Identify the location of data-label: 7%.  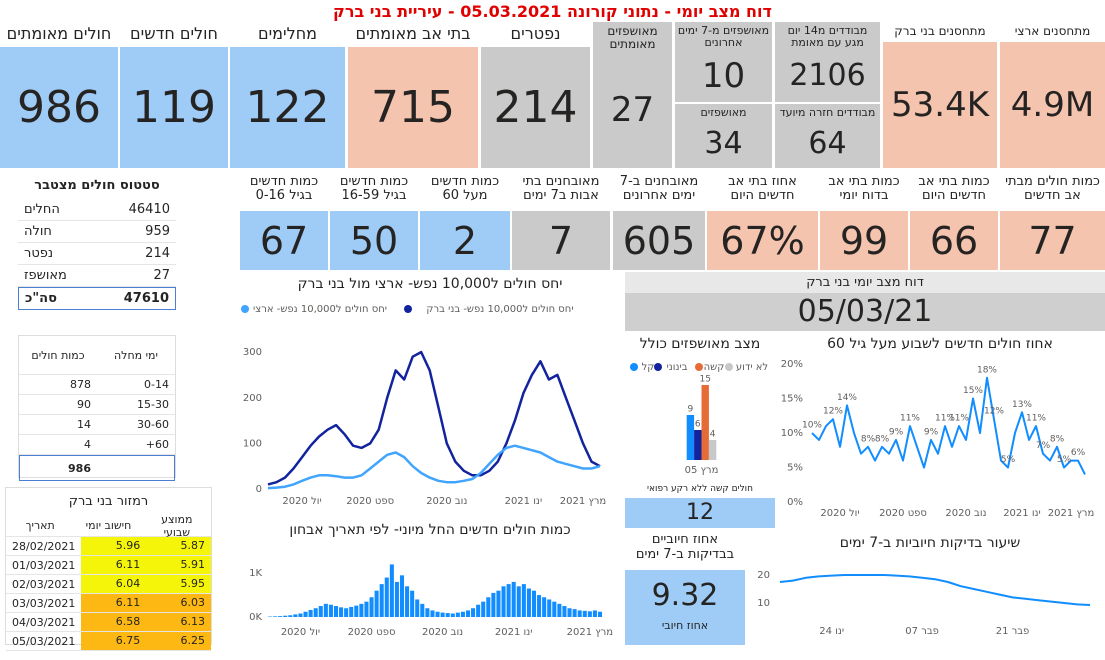
(1043, 446).